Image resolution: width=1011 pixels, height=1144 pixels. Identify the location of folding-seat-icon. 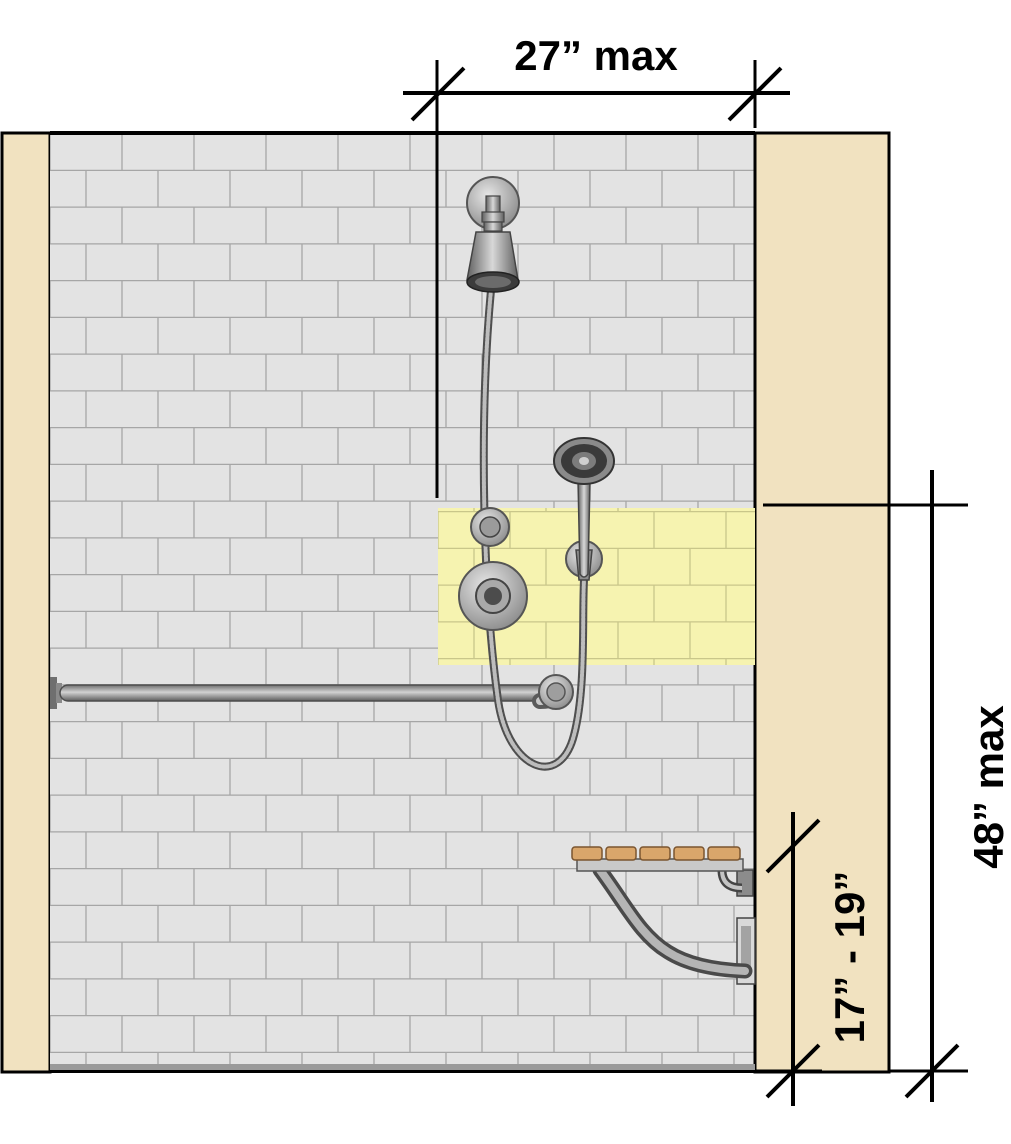
(663, 915).